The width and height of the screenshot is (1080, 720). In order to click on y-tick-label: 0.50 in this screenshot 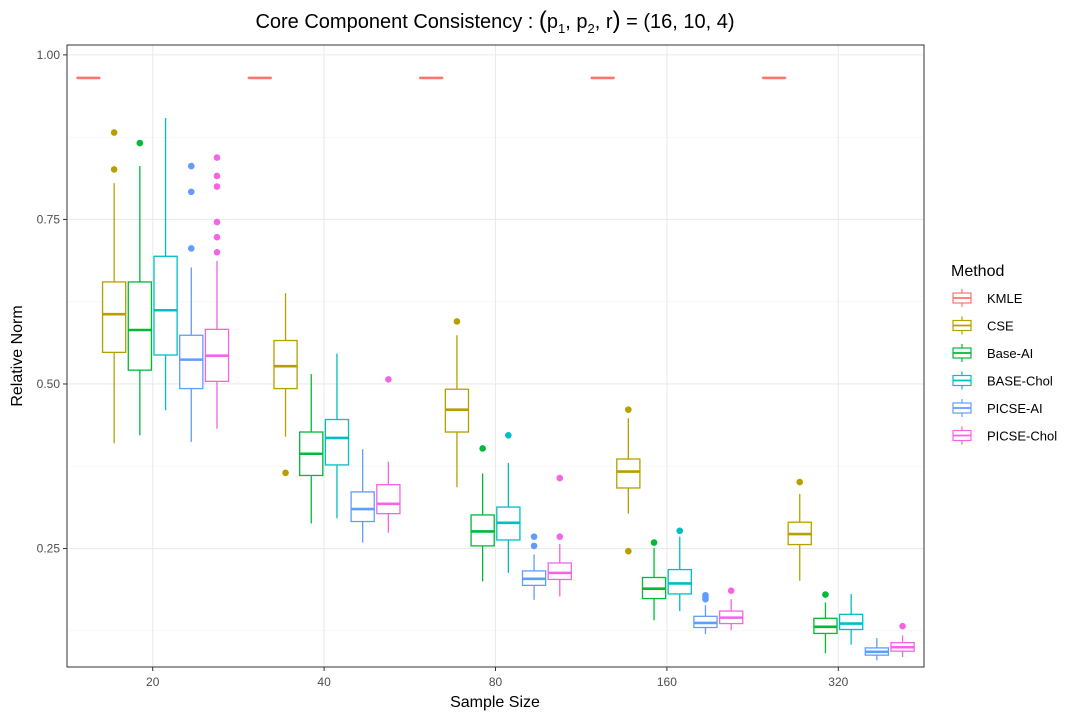, I will do `click(49, 384)`.